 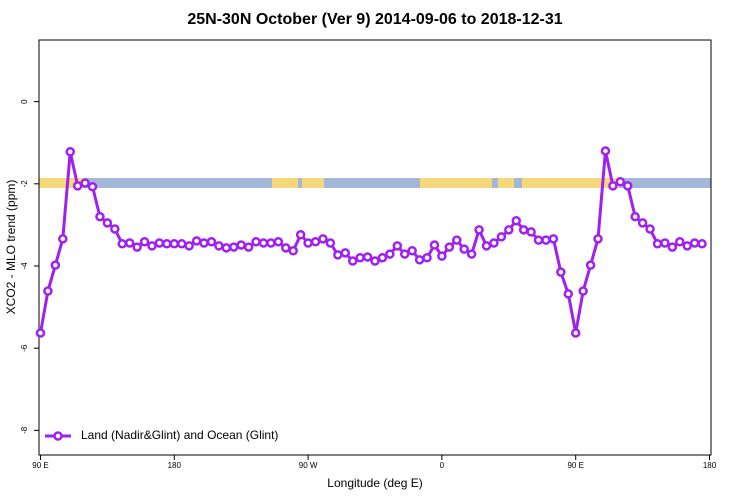 I want to click on ocean-band, so click(x=375, y=183).